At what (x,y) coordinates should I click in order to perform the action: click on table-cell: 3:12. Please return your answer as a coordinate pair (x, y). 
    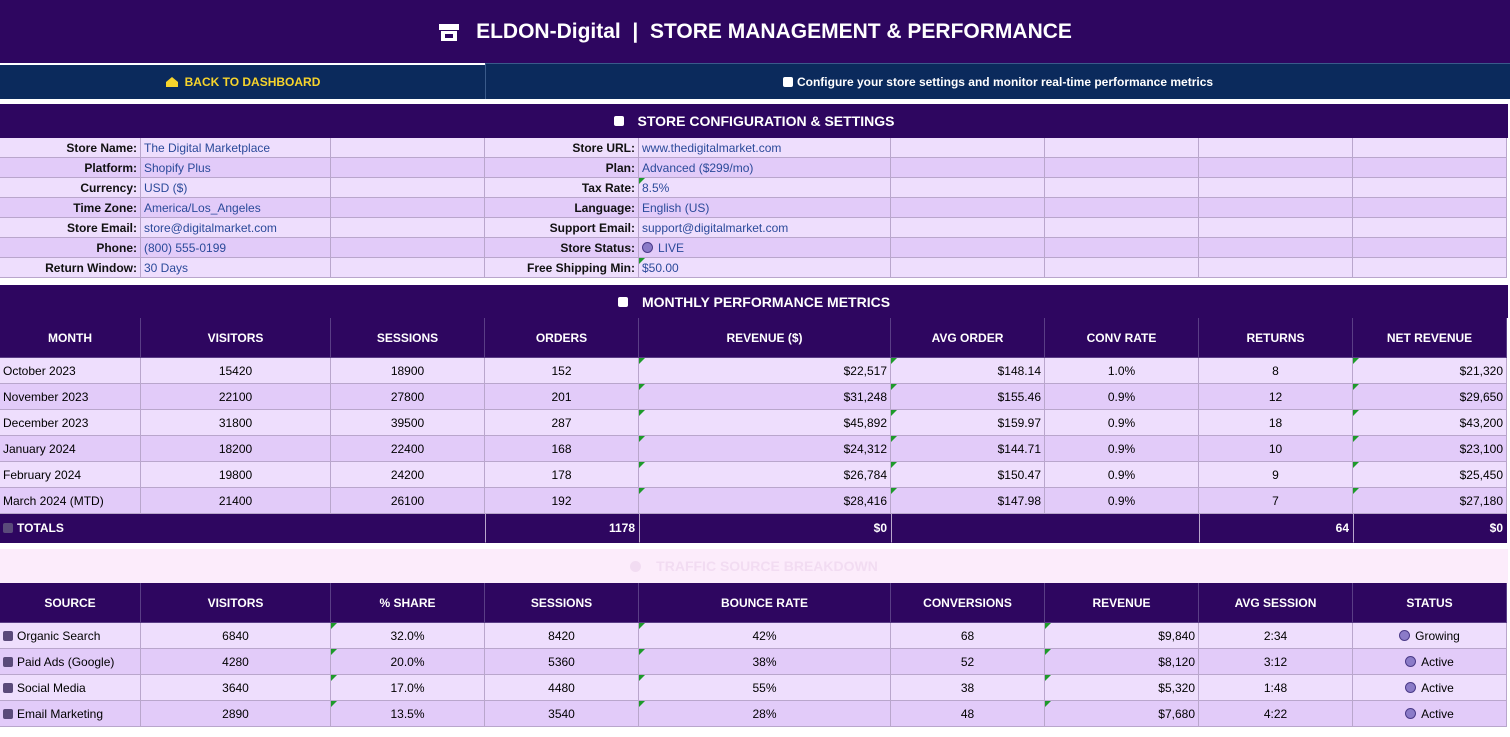
    Looking at the image, I should click on (1276, 662).